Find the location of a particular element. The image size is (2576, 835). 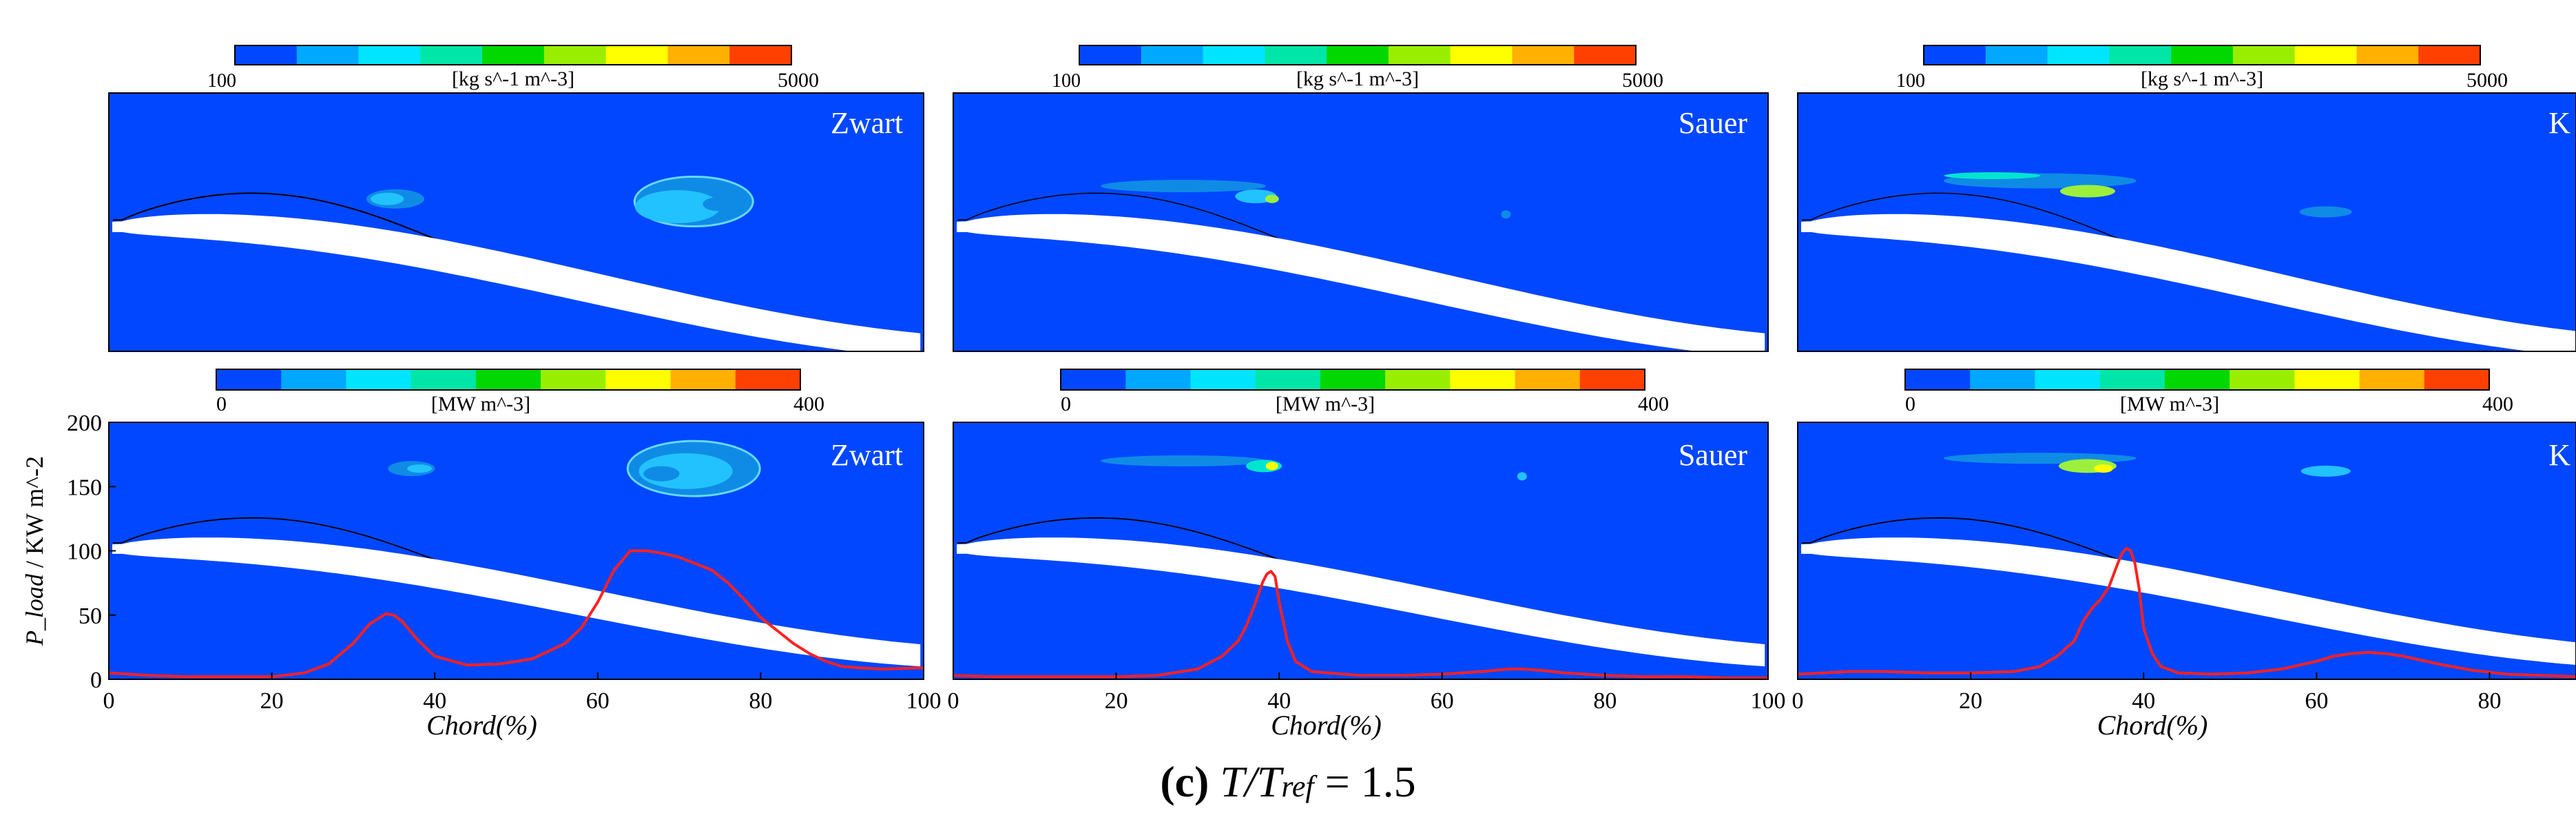

top-panel-1: 100 [kg s^-1 m^-3] 5000 Zwart is located at coordinates (516, 198).